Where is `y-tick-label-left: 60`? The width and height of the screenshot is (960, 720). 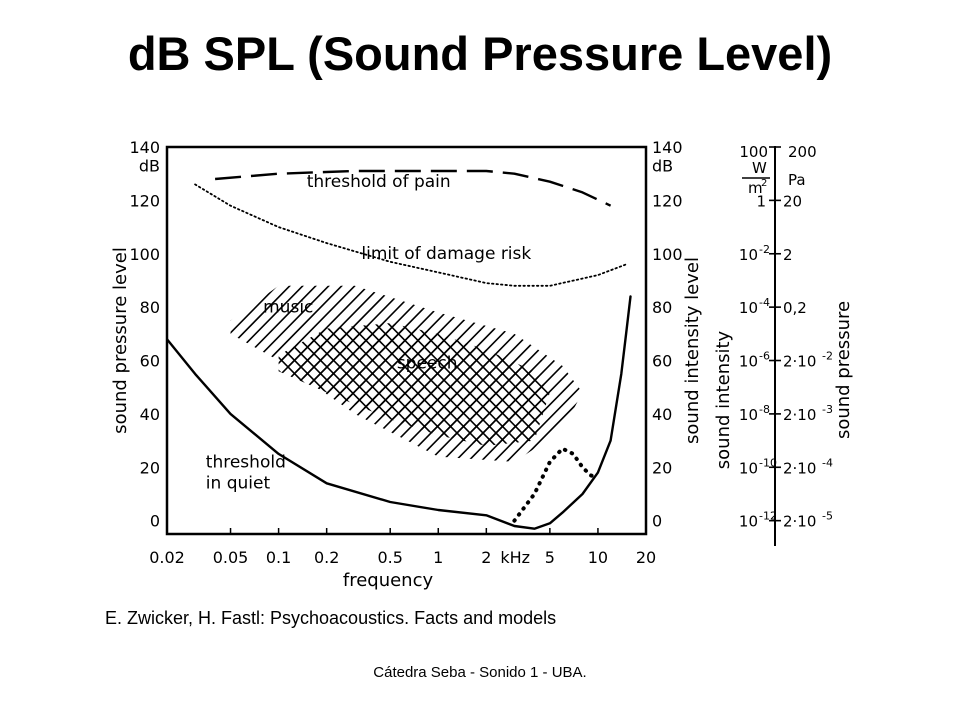
y-tick-label-left: 60 is located at coordinates (150, 361).